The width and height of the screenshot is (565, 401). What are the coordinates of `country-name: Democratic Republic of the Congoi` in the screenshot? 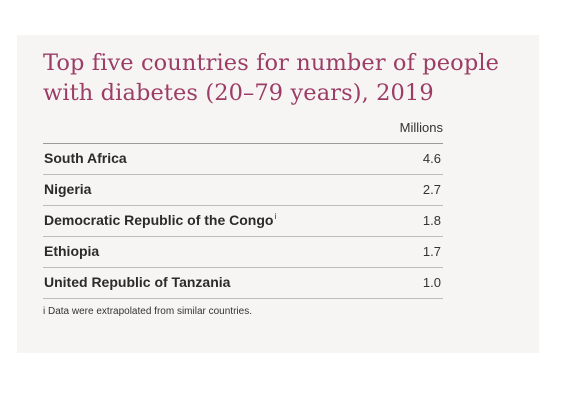 It's located at (160, 220).